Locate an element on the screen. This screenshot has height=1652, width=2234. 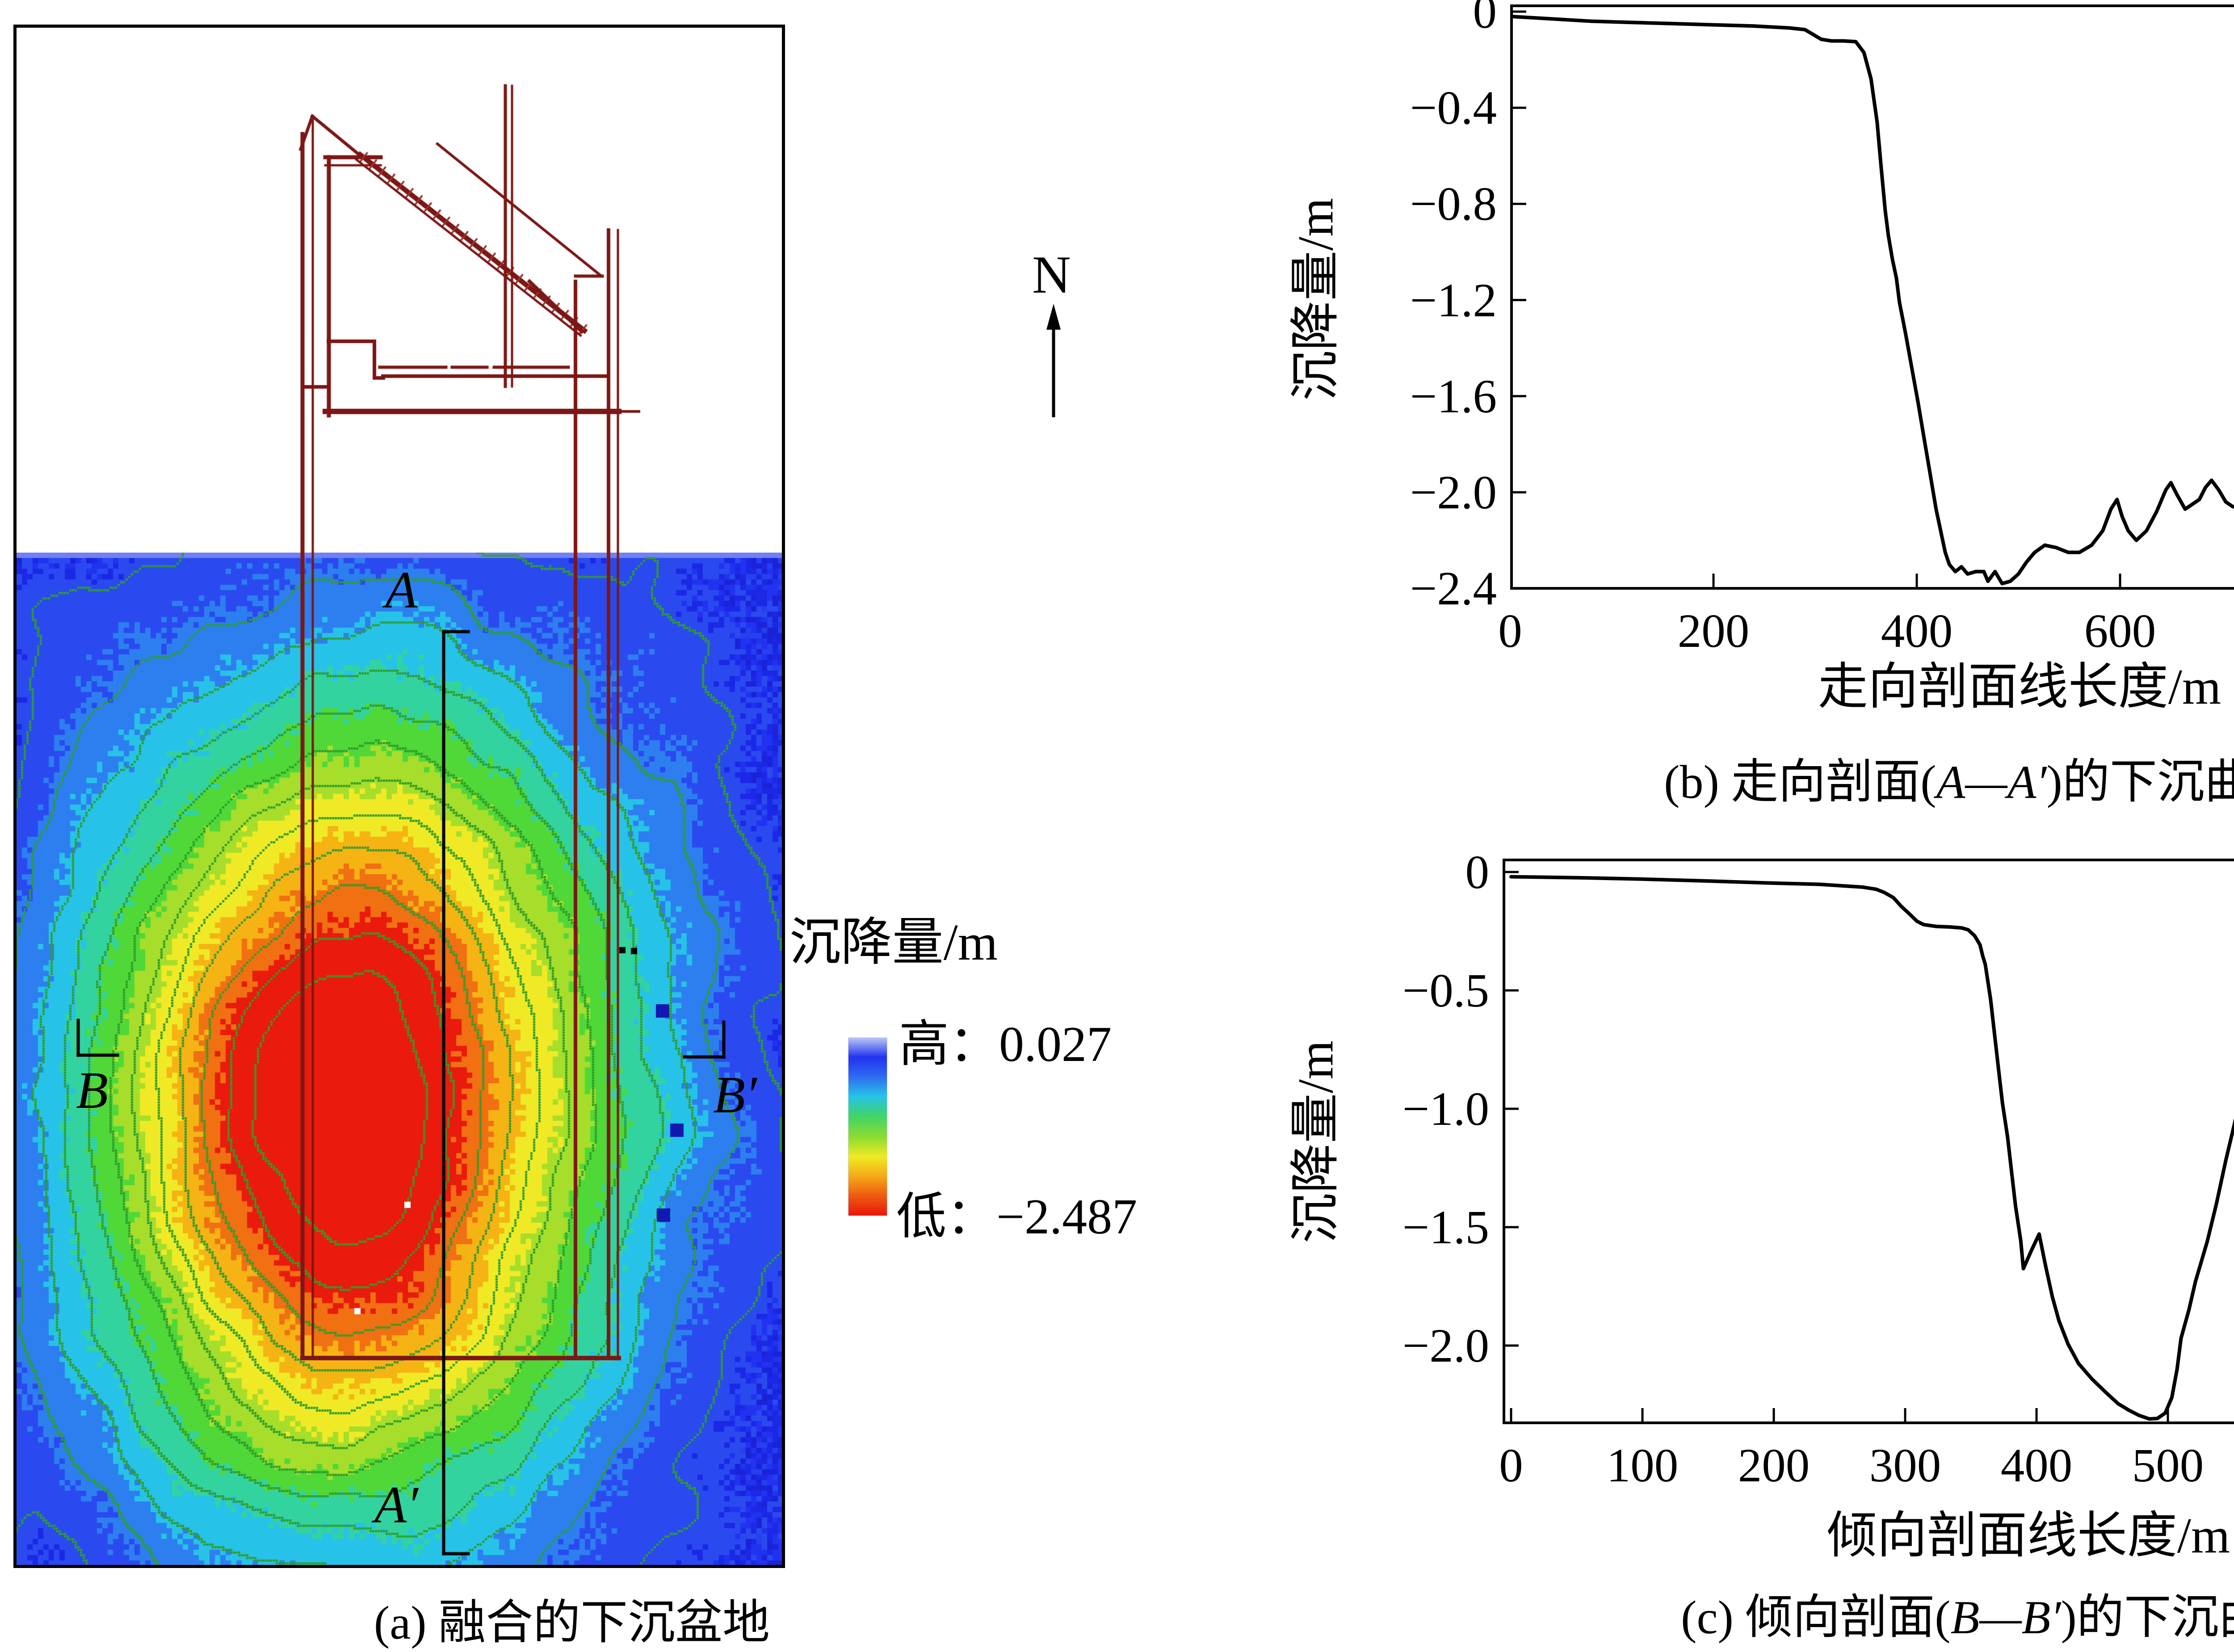
ytick-label-b: −0.8 is located at coordinates (1453, 204).